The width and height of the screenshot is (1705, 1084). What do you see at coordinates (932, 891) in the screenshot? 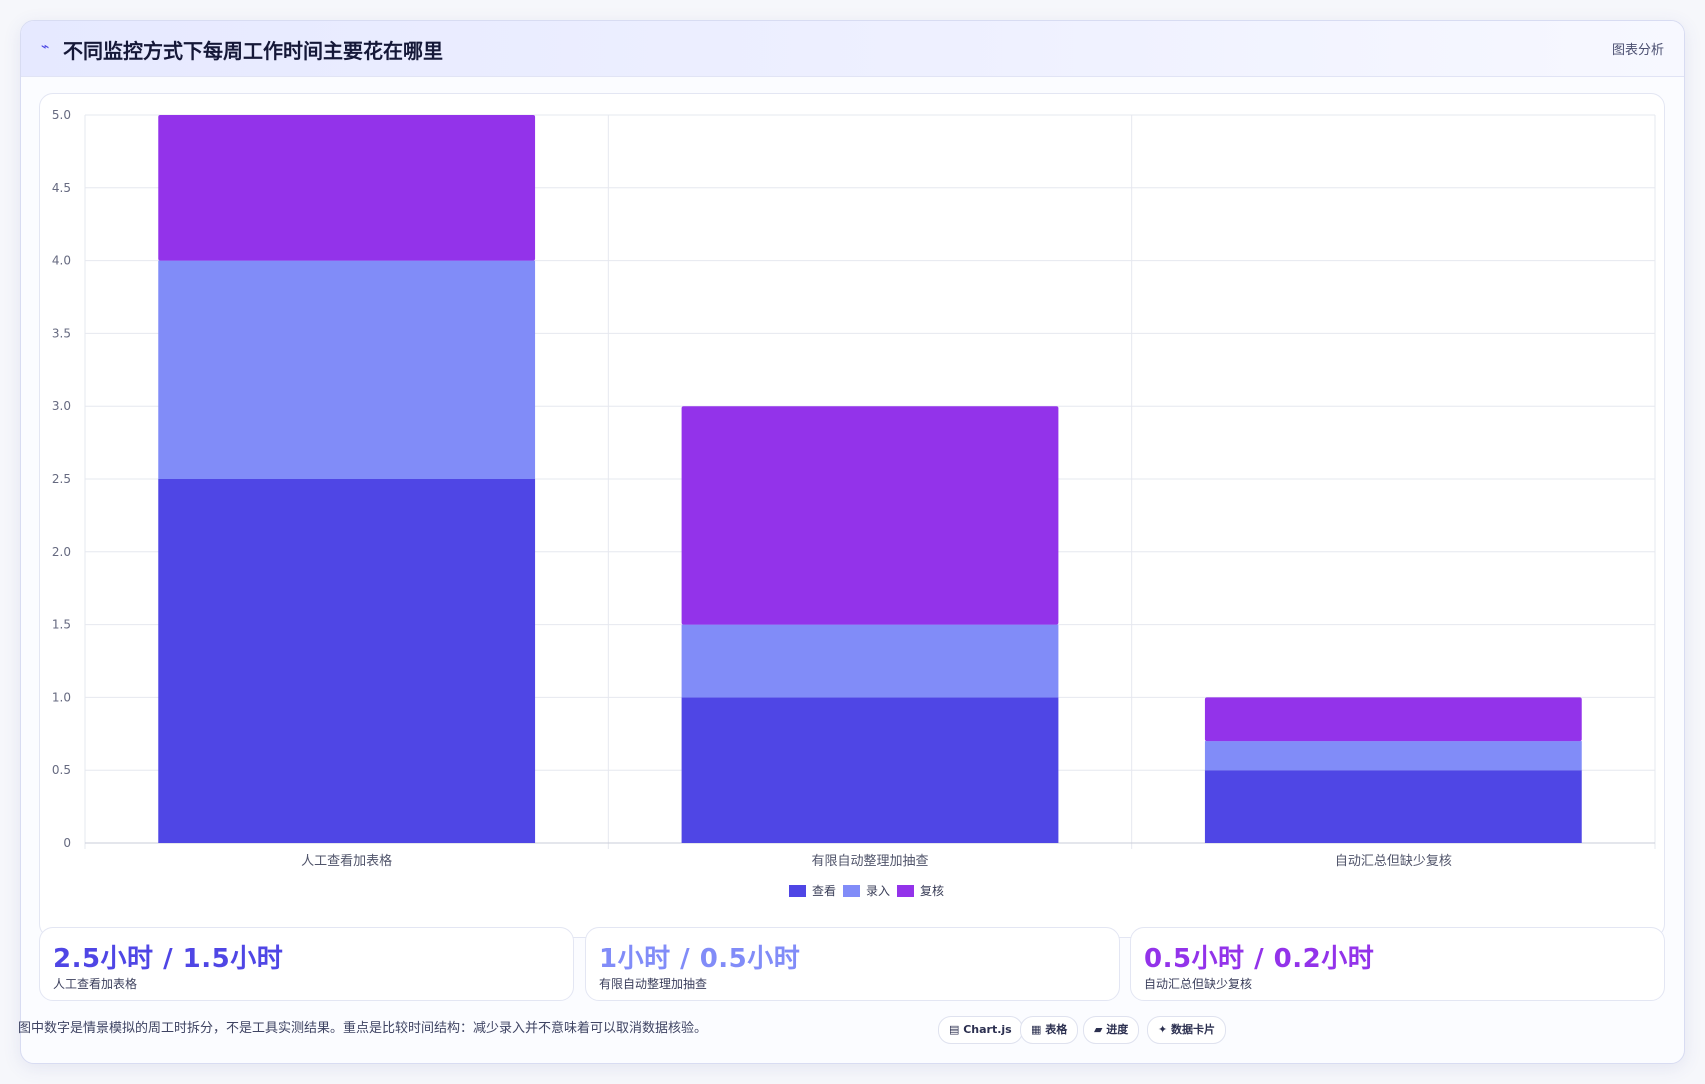
I see `legend-label: 复核` at bounding box center [932, 891].